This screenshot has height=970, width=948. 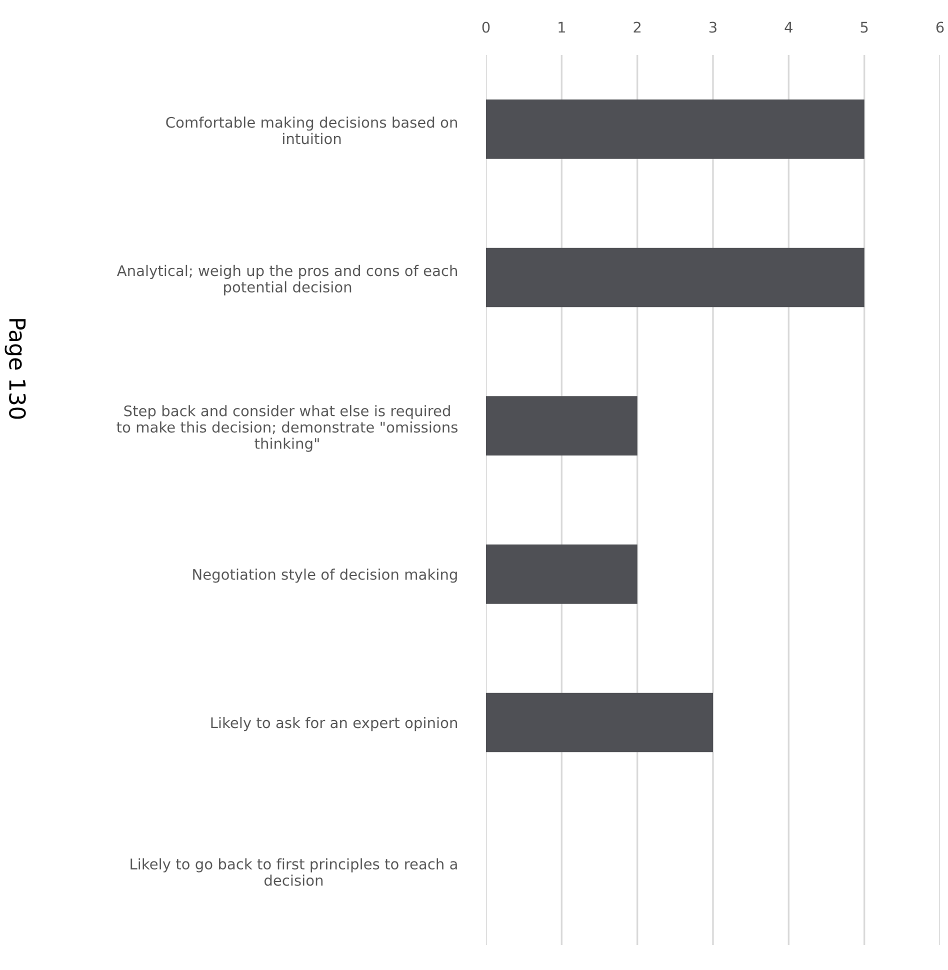 I want to click on x-tick-label: 1, so click(x=561, y=27).